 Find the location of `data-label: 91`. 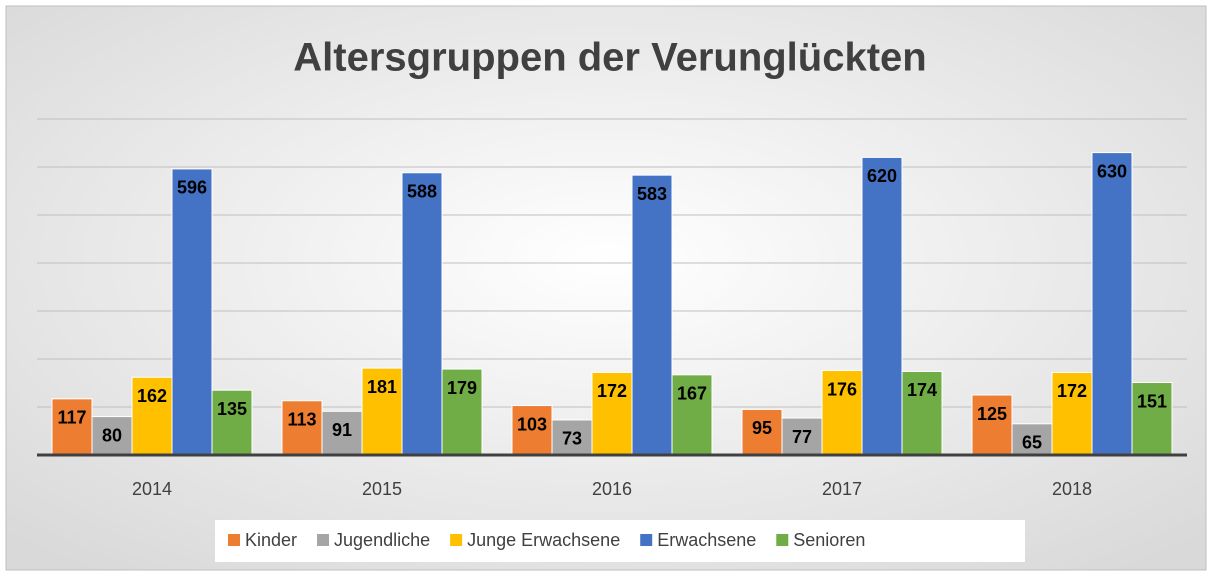

data-label: 91 is located at coordinates (342, 430).